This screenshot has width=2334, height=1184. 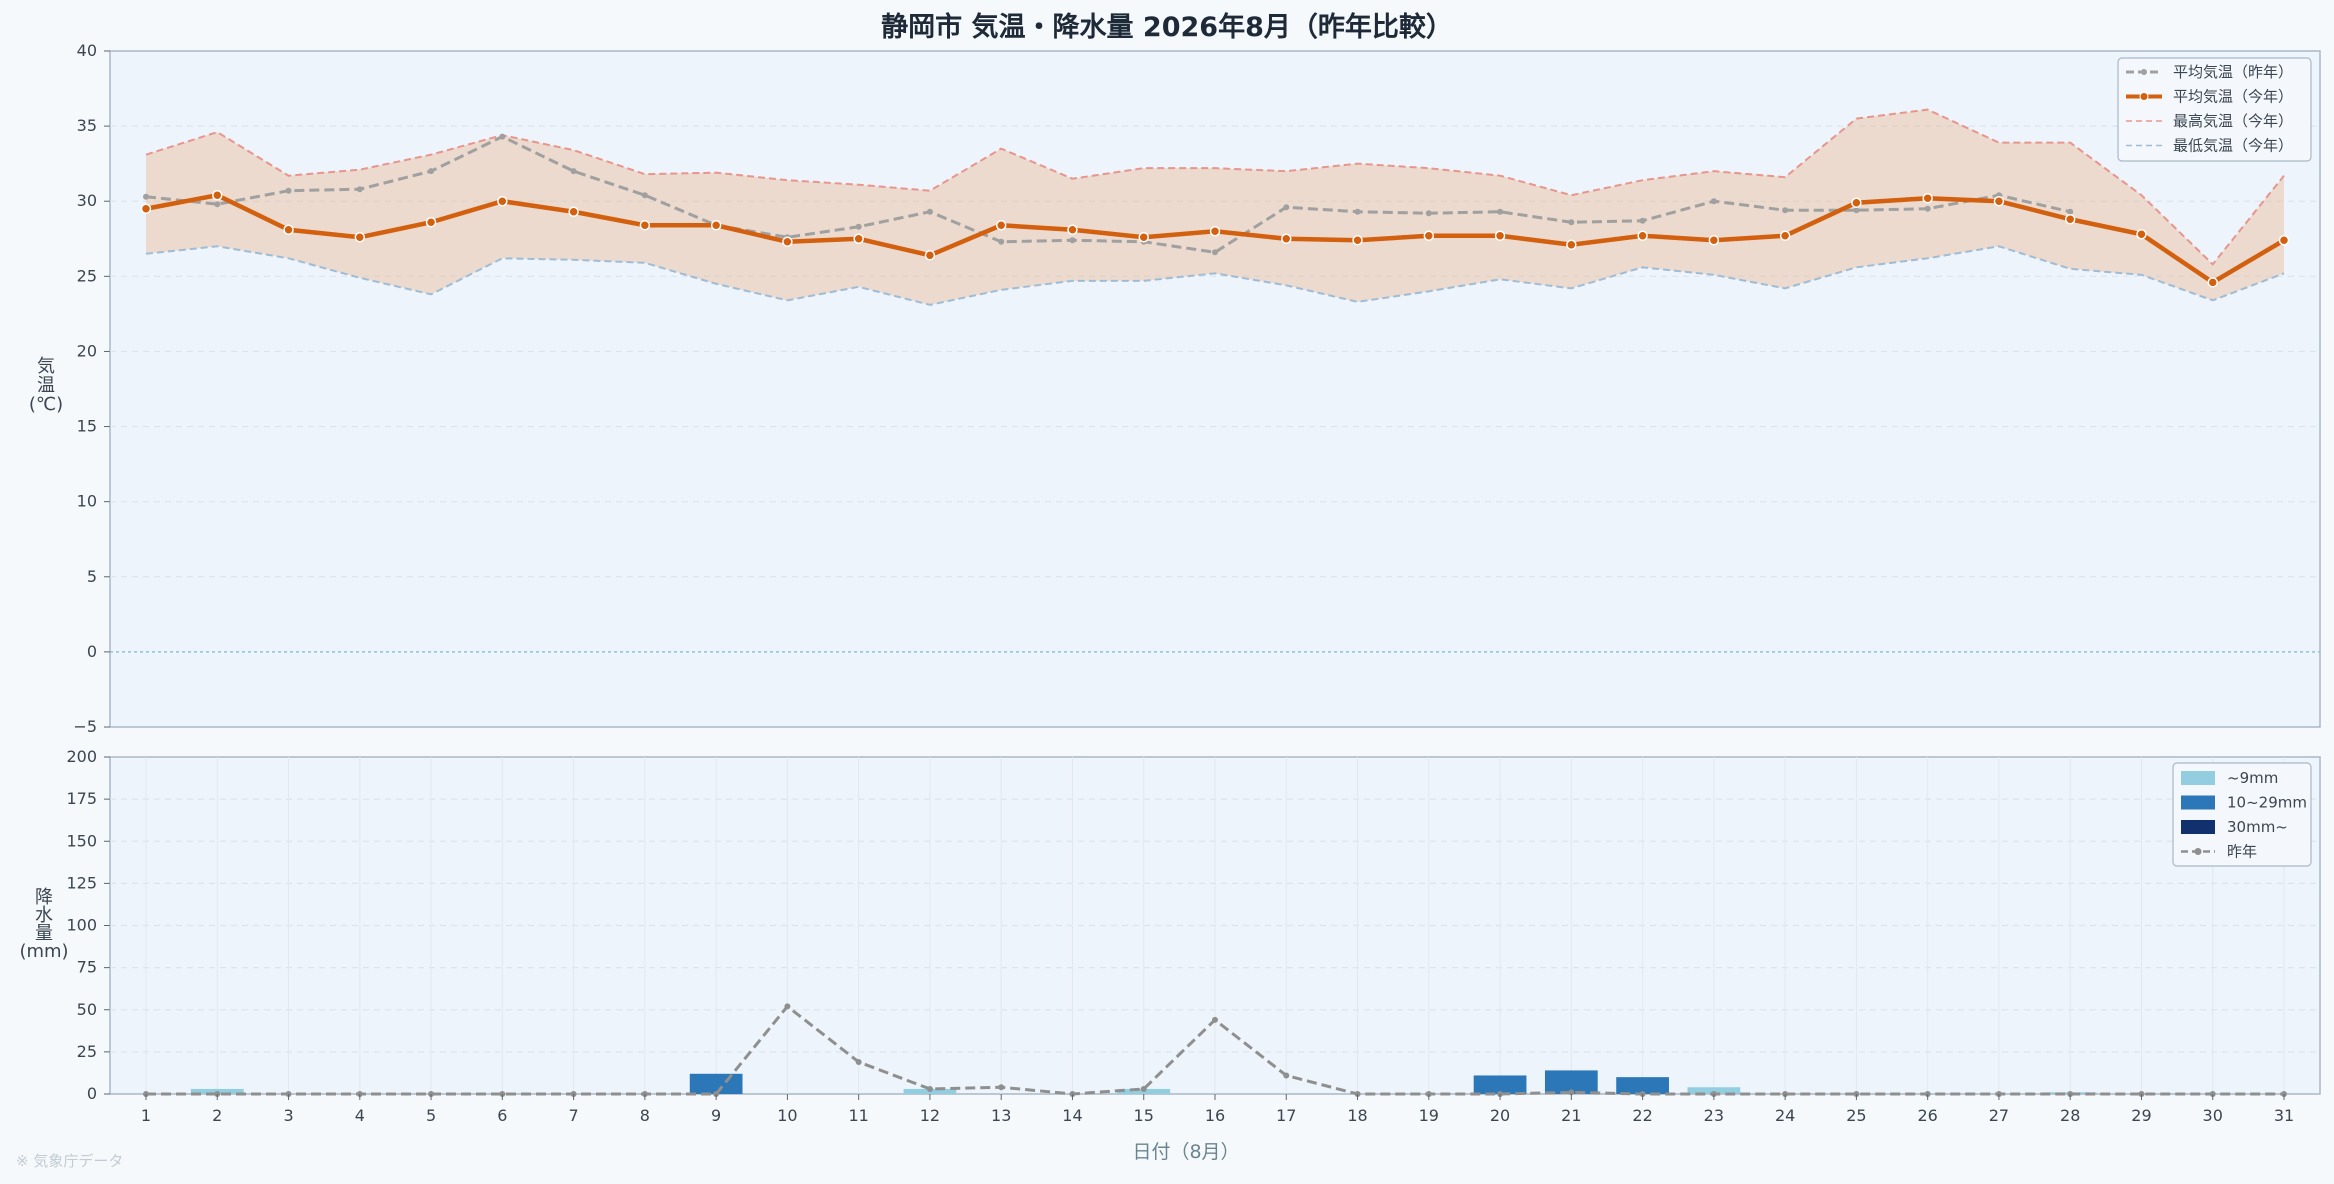 What do you see at coordinates (1001, 1115) in the screenshot?
I see `x-tick-label: 13` at bounding box center [1001, 1115].